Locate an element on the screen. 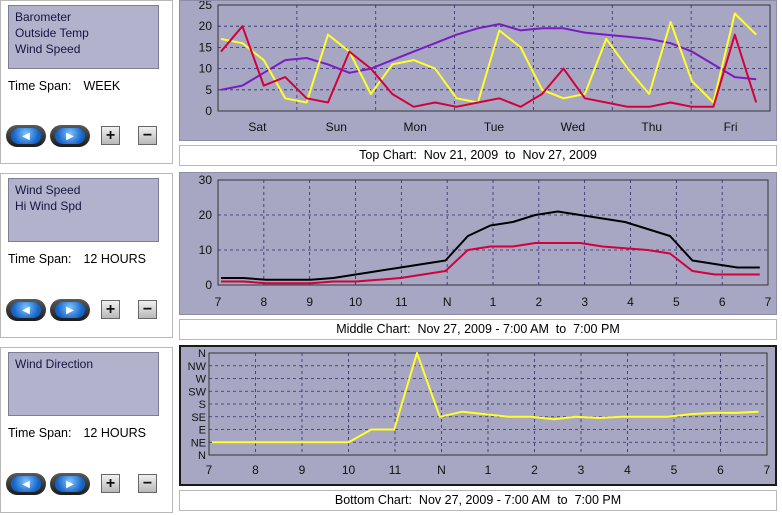 The width and height of the screenshot is (782, 515). series-list-top: Barometer Outside Temp Wind Speed is located at coordinates (83, 37).